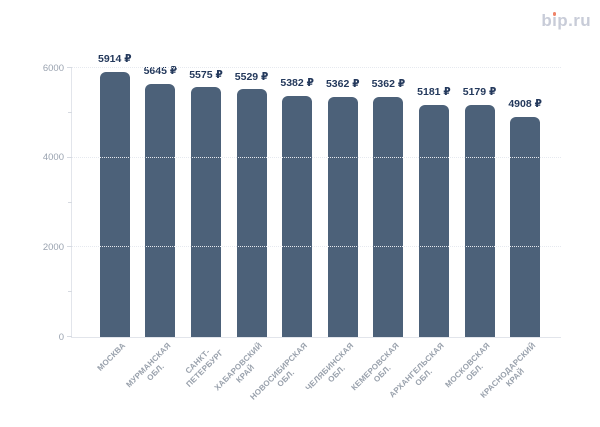  I want to click on bar-value-label: 5382 ₽, so click(297, 83).